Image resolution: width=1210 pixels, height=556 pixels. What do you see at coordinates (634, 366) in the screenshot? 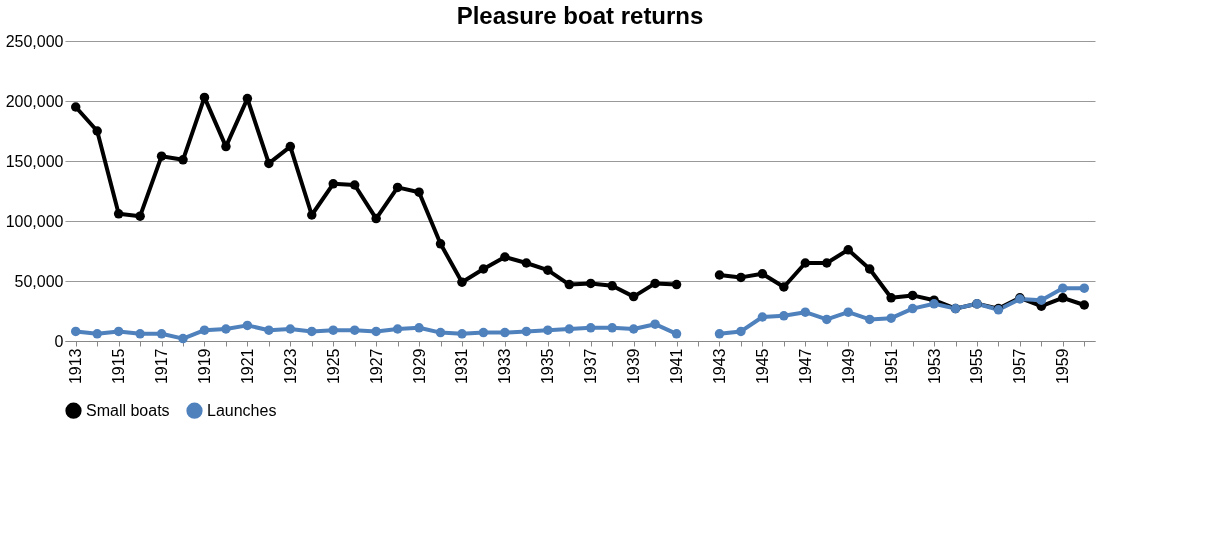
I see `x-tick-label: 1939` at bounding box center [634, 366].